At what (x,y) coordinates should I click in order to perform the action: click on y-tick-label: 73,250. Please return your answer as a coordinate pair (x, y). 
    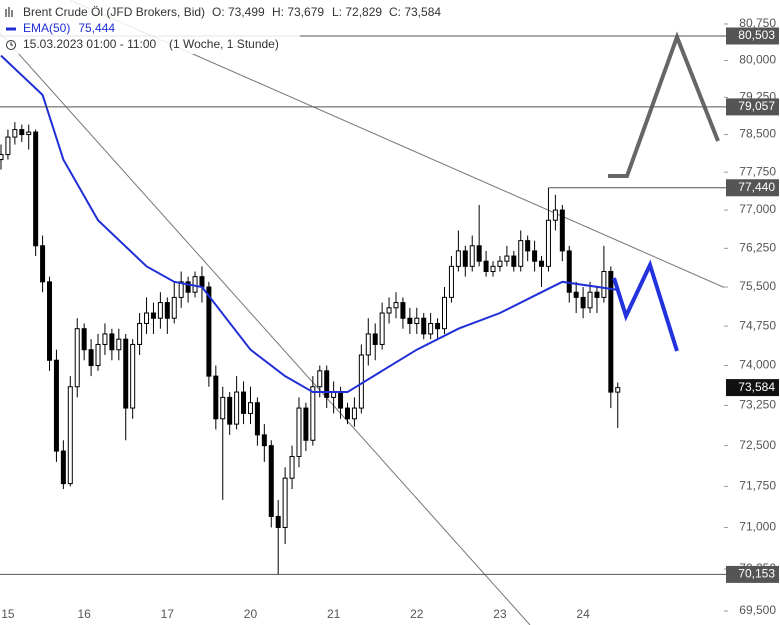
    Looking at the image, I should click on (757, 405).